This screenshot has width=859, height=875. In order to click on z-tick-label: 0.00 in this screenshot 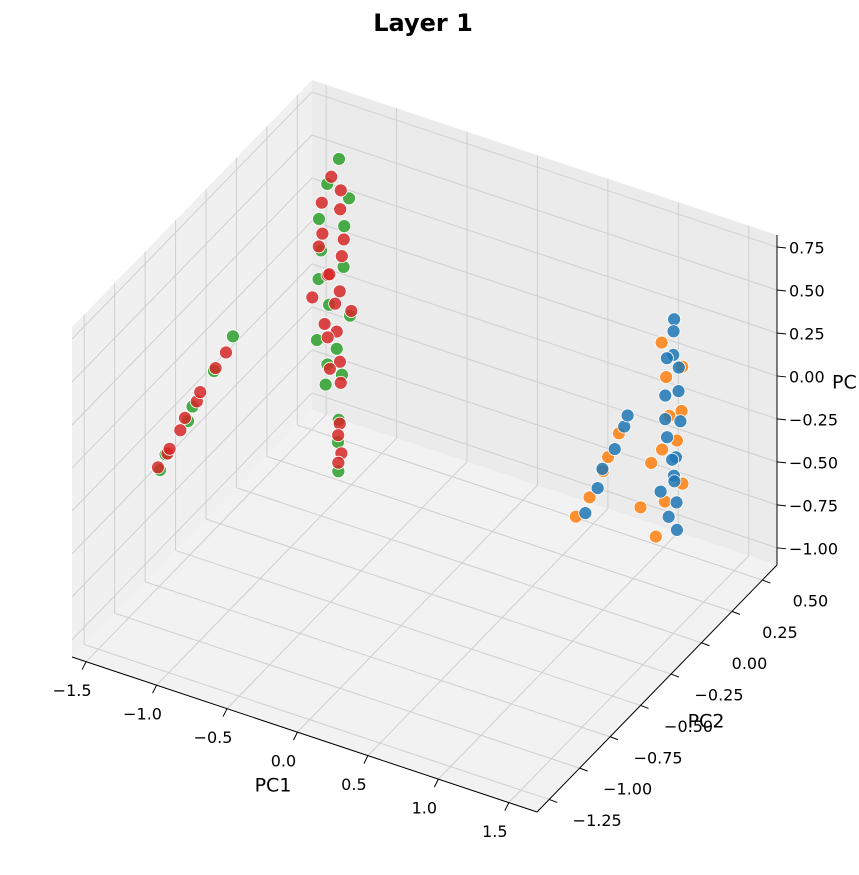, I will do `click(807, 376)`.